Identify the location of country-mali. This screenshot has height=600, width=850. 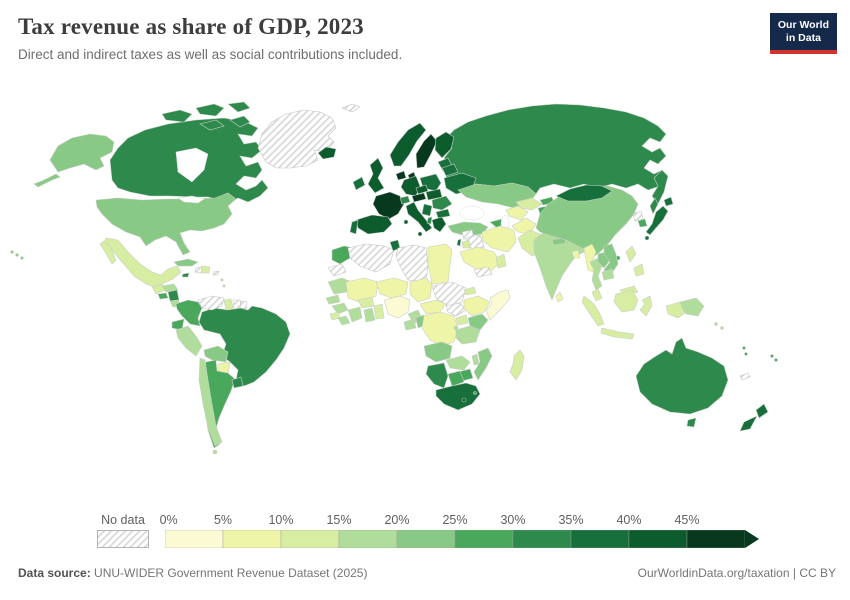
(362, 290).